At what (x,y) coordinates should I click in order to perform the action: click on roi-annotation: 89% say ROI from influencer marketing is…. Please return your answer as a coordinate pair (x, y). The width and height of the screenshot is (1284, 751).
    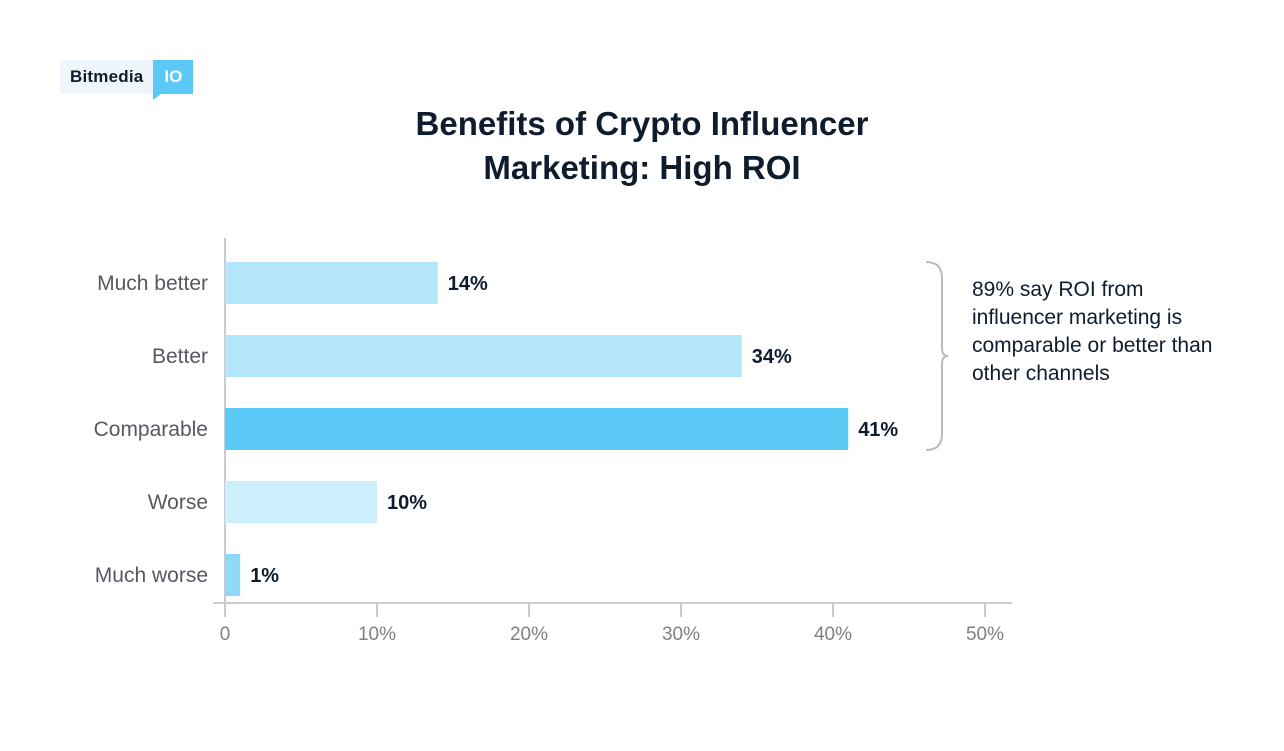
    Looking at the image, I should click on (1092, 331).